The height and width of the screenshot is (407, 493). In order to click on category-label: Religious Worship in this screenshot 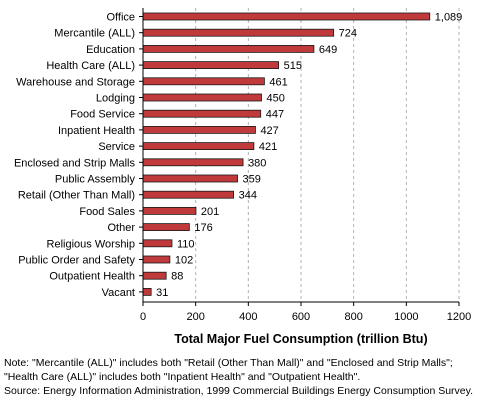, I will do `click(91, 244)`.